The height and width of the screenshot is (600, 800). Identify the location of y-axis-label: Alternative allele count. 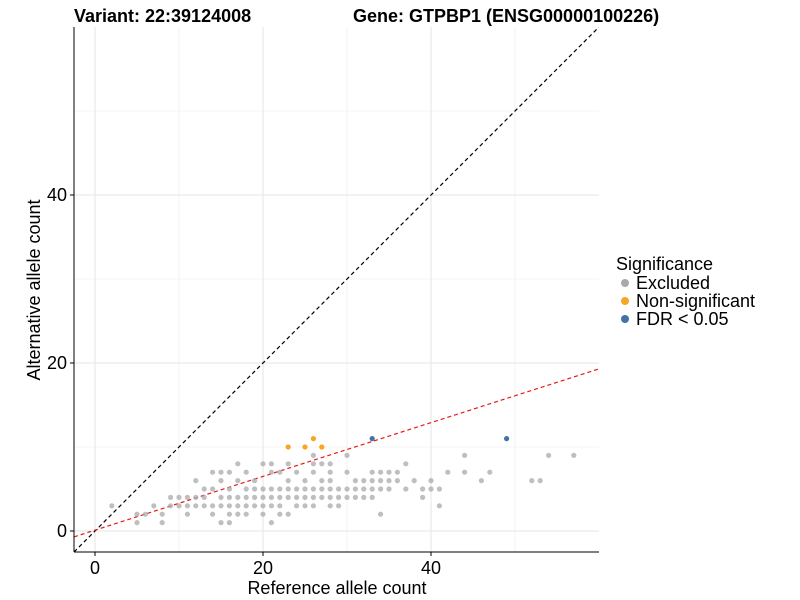
(34, 289).